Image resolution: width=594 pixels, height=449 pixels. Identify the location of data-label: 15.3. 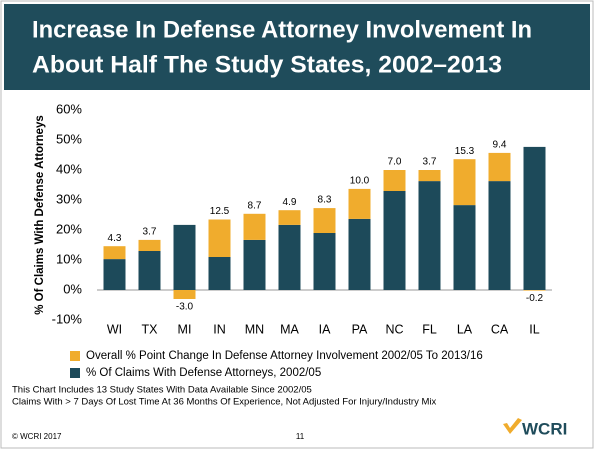
(465, 151).